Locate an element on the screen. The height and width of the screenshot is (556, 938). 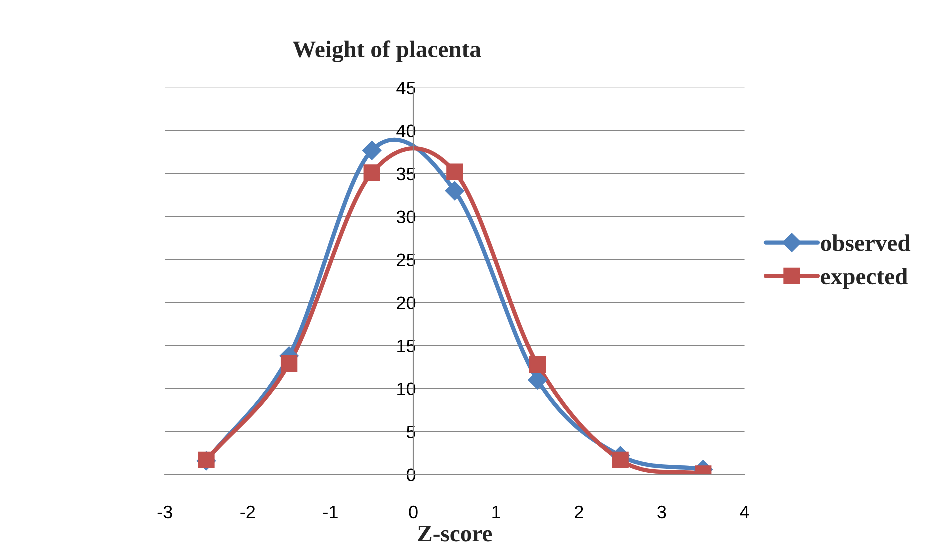
legend-label: expected is located at coordinates (864, 279).